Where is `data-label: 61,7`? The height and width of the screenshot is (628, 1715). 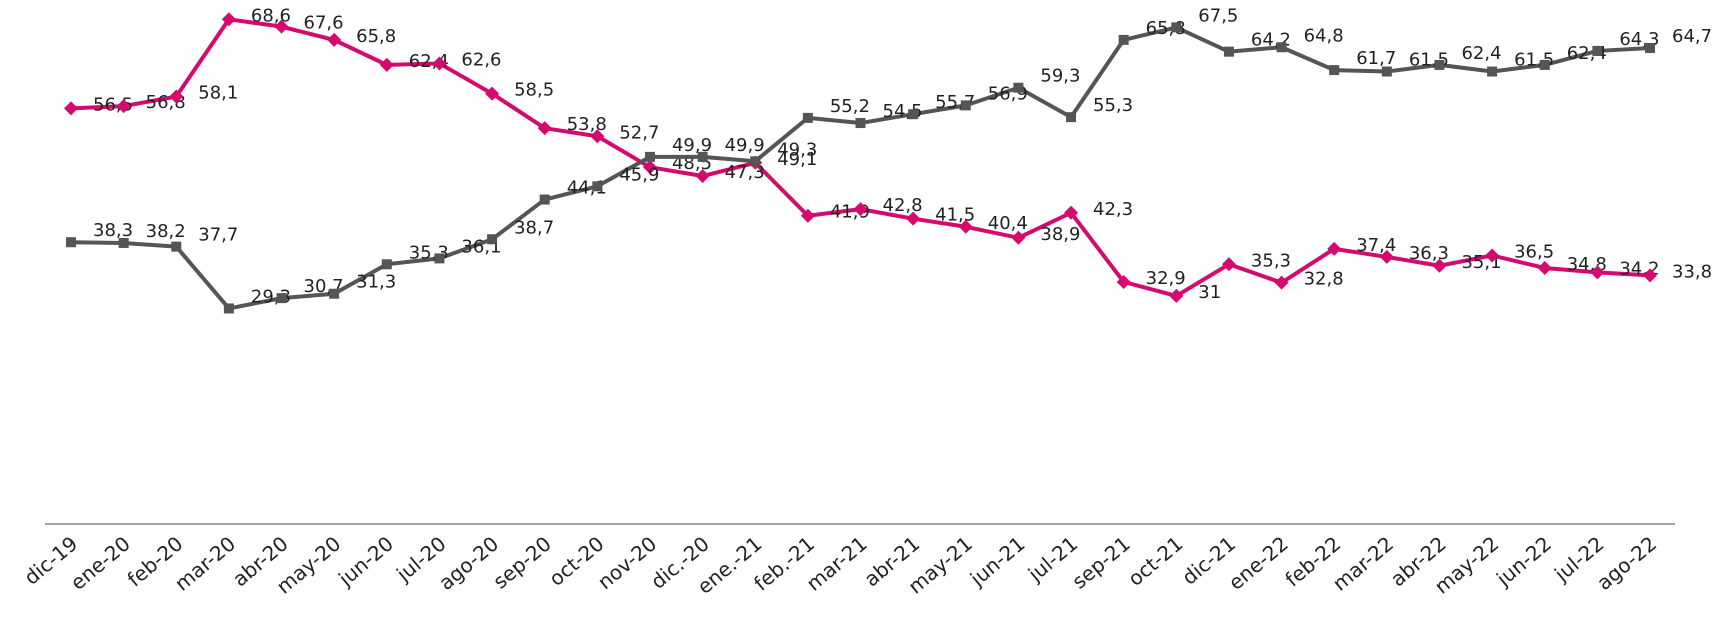 data-label: 61,7 is located at coordinates (1376, 58).